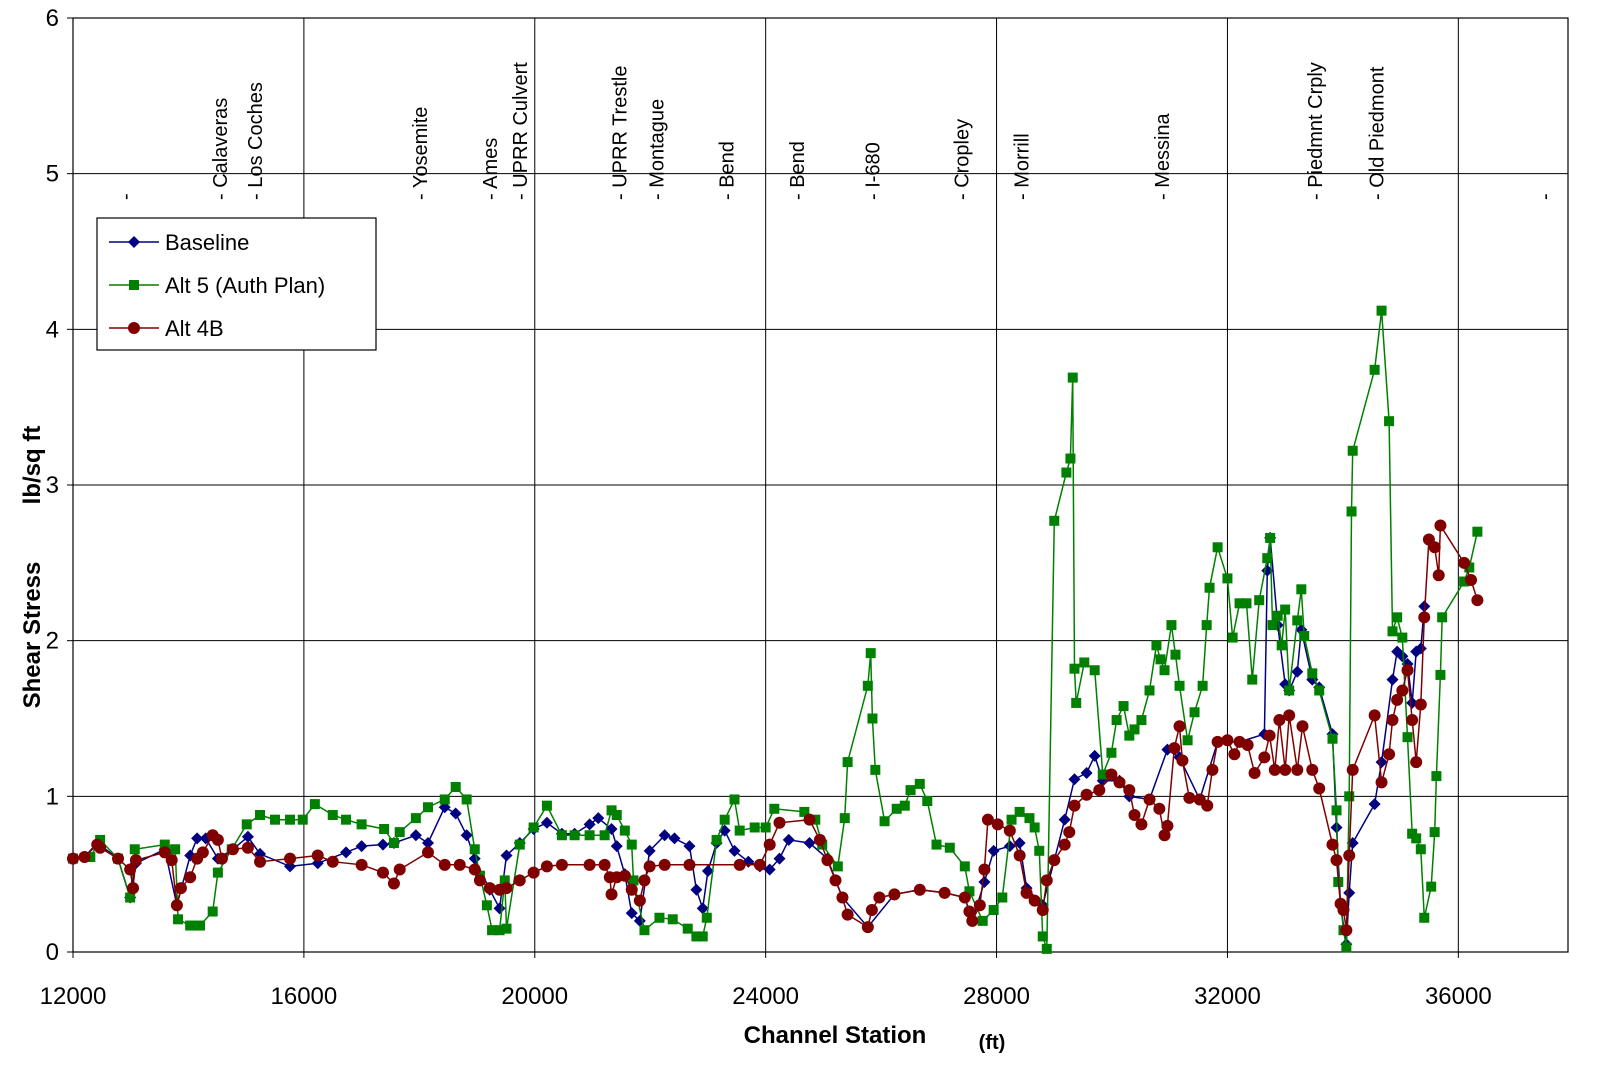 The width and height of the screenshot is (1604, 1077). What do you see at coordinates (304, 996) in the screenshot?
I see `x-tick-label: 16000` at bounding box center [304, 996].